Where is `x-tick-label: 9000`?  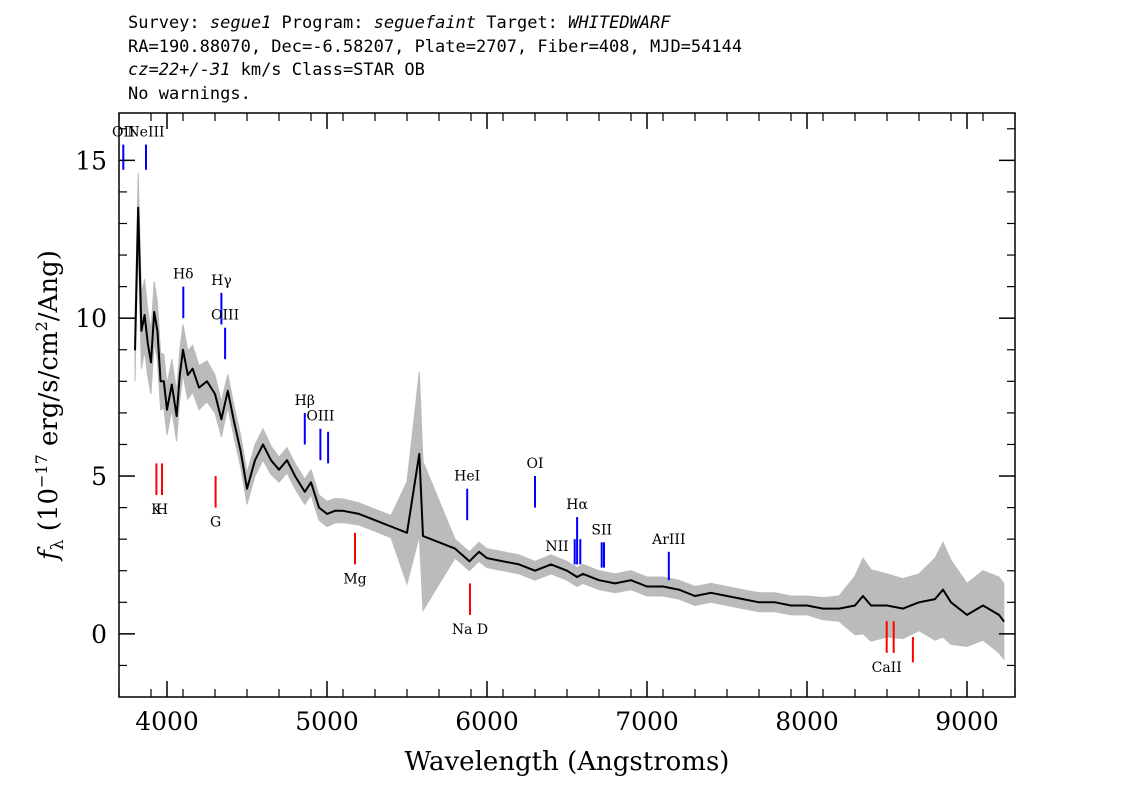 x-tick-label: 9000 is located at coordinates (967, 721).